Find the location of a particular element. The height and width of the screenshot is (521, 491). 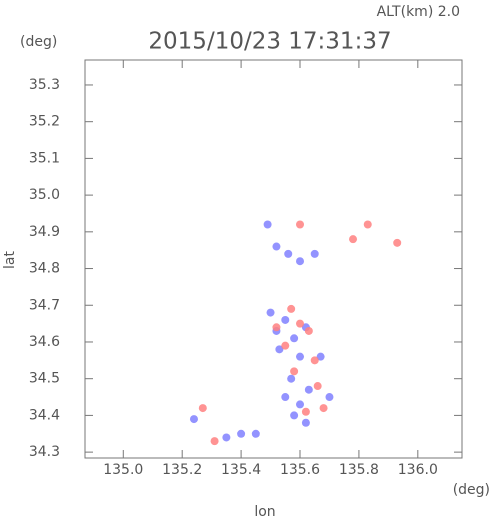

x-axis-label: lon is located at coordinates (264, 512).